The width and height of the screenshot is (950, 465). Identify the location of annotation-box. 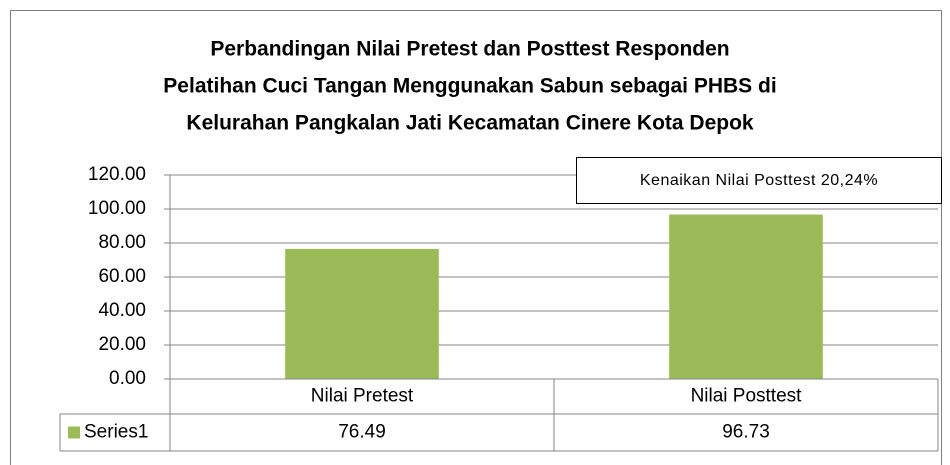
(759, 180).